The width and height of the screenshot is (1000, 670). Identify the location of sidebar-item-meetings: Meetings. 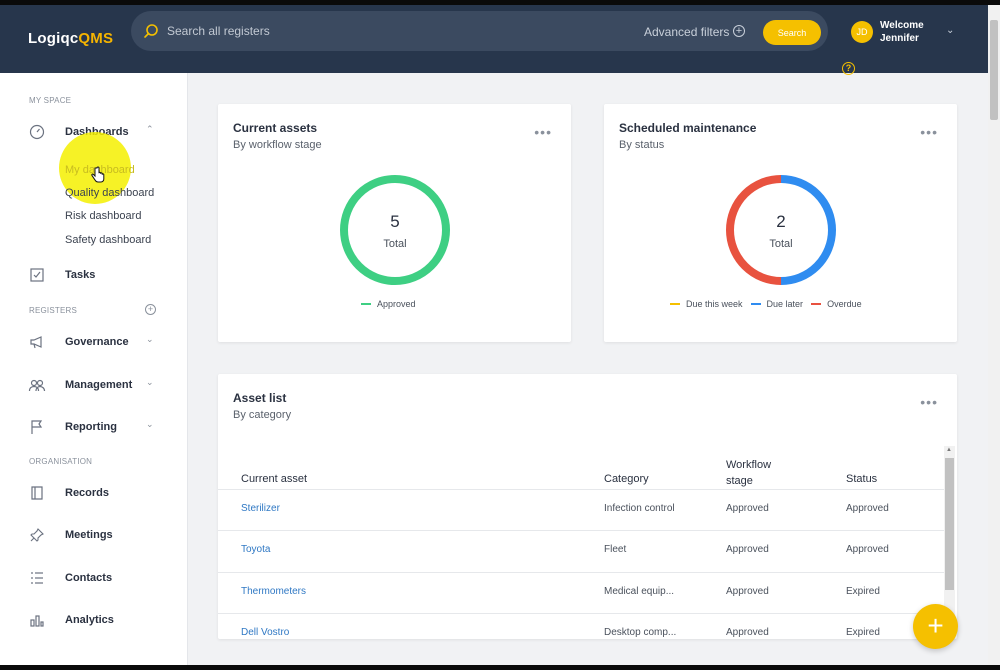
(70, 535).